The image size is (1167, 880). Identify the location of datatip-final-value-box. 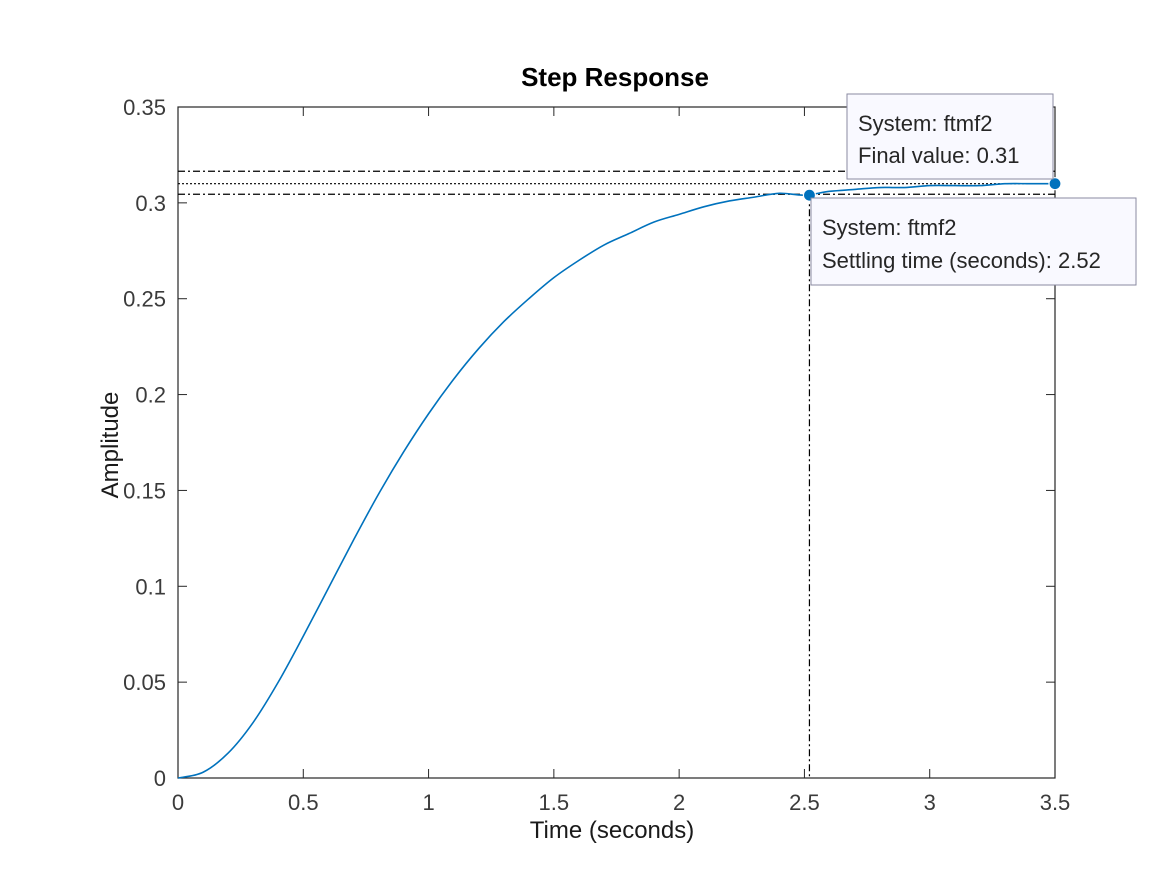
(950, 136).